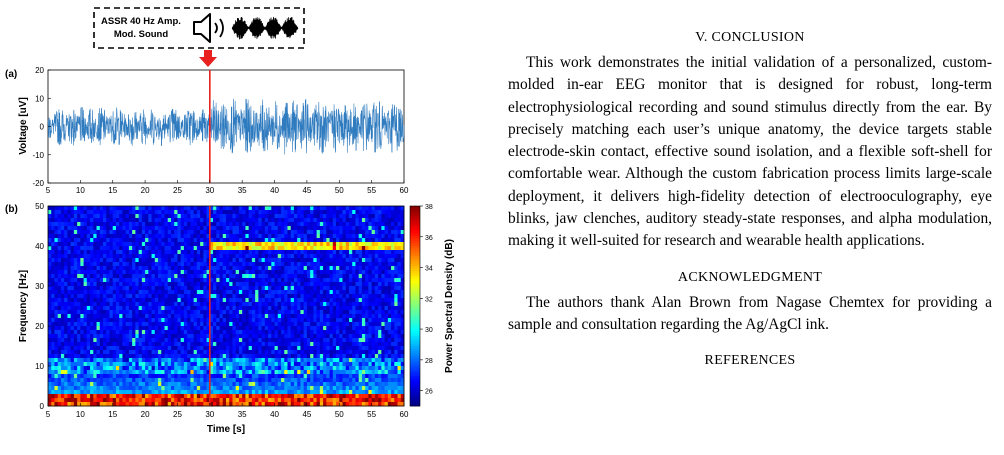 The width and height of the screenshot is (1004, 455). I want to click on b-xtick-label: 40, so click(274, 414).